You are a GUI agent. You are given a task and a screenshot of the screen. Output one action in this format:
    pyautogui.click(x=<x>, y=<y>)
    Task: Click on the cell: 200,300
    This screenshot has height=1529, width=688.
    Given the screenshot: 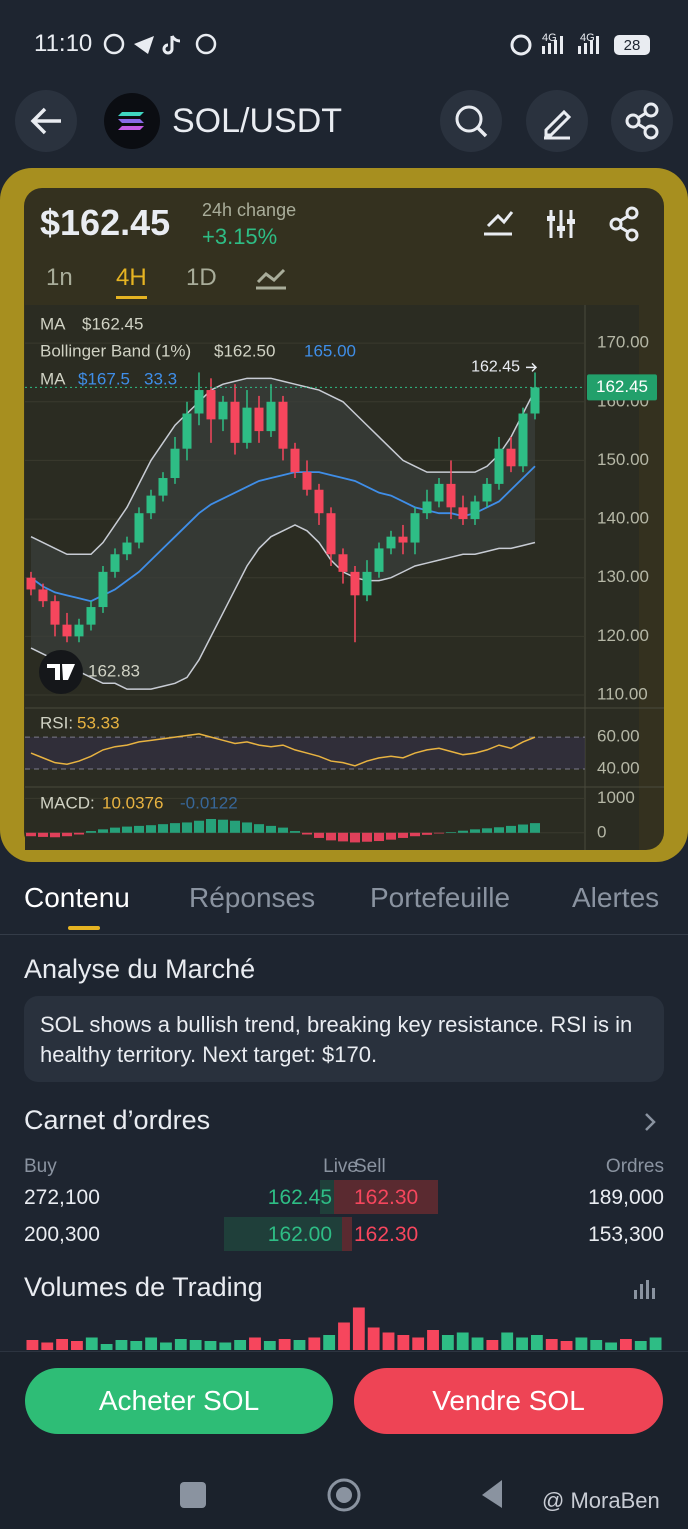 What is the action you would take?
    pyautogui.click(x=62, y=1234)
    